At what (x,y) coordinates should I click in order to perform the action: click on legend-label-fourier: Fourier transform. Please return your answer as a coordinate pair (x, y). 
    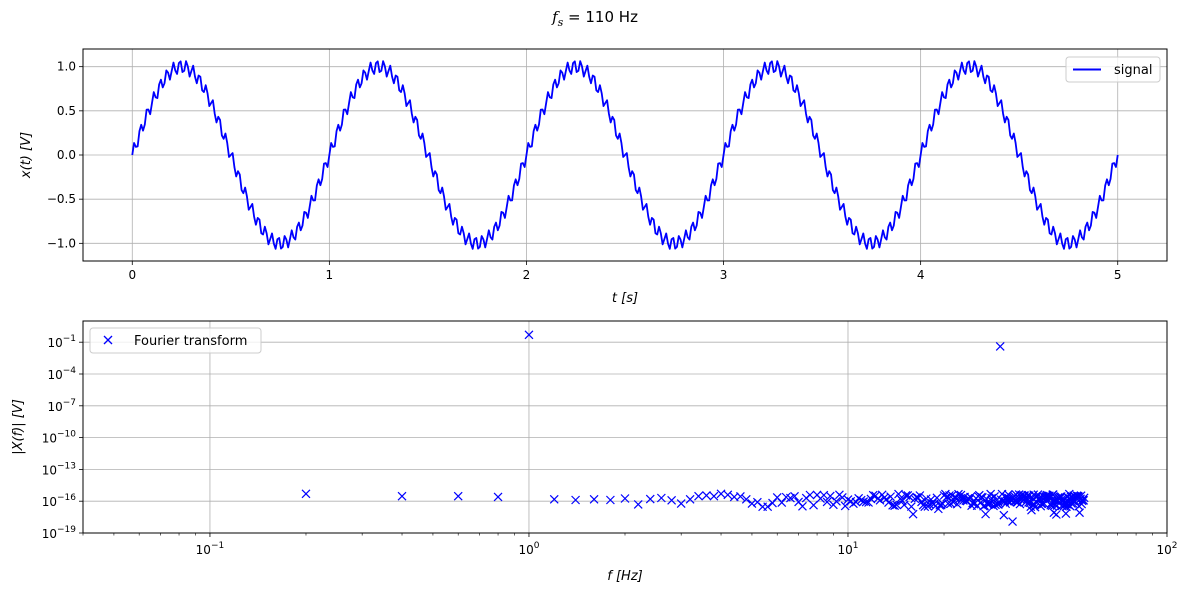
    Looking at the image, I should click on (190, 341).